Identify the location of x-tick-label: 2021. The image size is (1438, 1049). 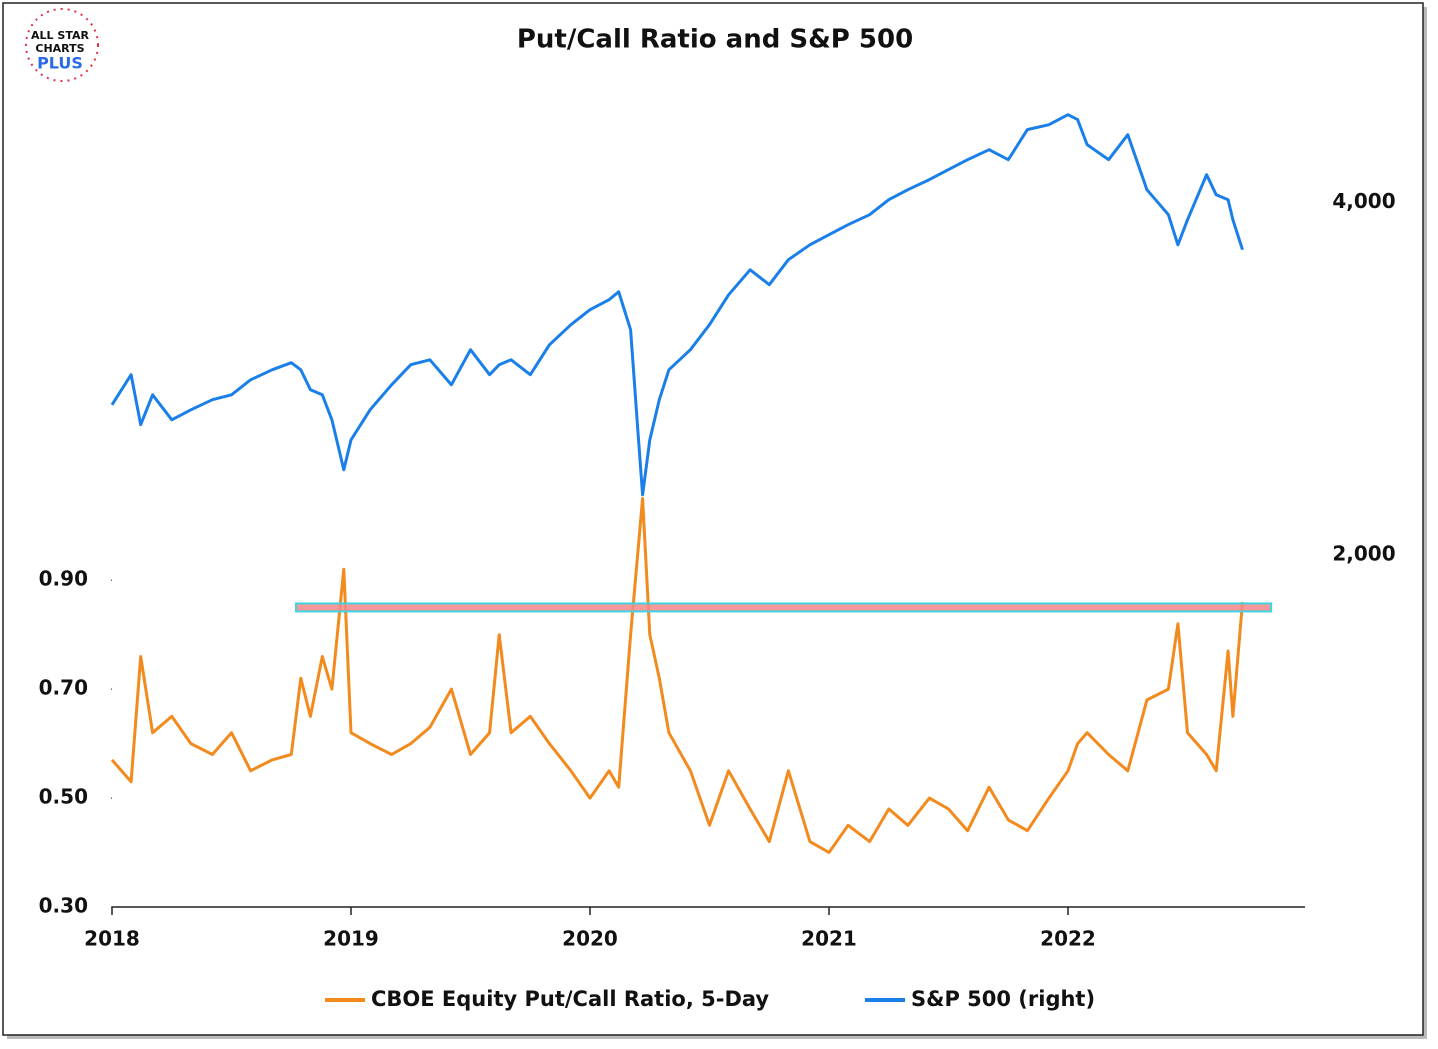
(829, 939).